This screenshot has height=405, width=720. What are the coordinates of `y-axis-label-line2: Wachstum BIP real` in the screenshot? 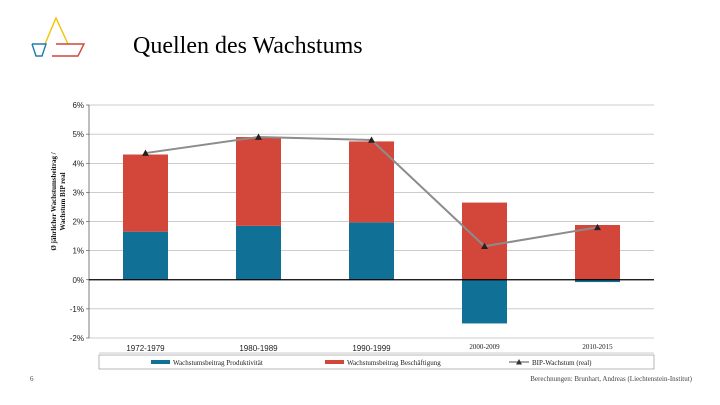 It's located at (63, 201).